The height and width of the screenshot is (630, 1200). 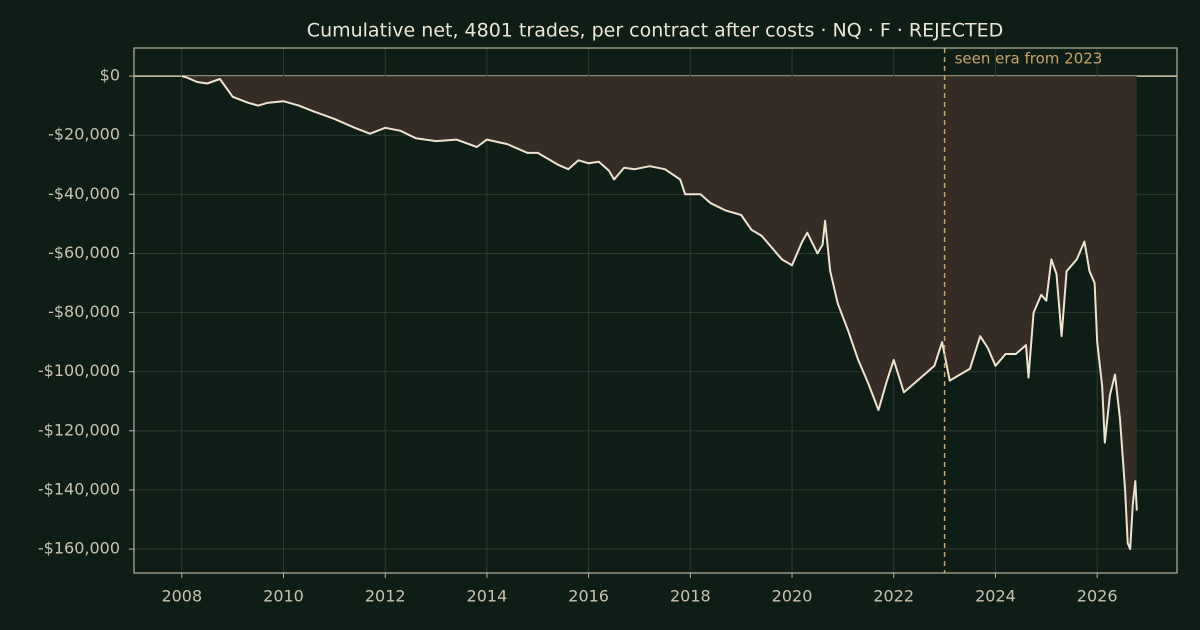 I want to click on annotation-text: seen era from 2023, so click(x=1029, y=59).